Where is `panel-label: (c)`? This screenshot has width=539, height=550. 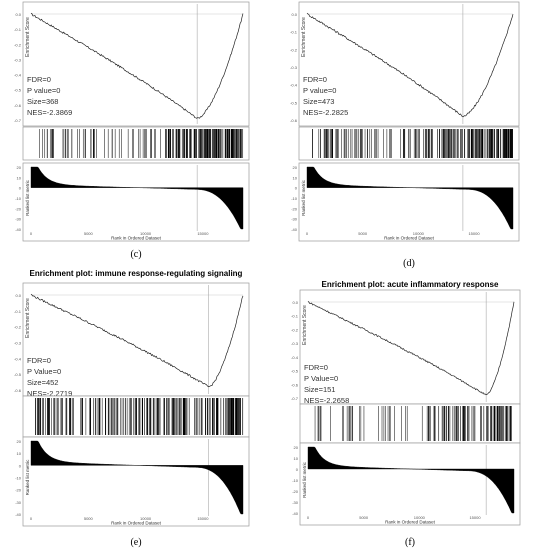 panel-label: (c) is located at coordinates (135, 254).